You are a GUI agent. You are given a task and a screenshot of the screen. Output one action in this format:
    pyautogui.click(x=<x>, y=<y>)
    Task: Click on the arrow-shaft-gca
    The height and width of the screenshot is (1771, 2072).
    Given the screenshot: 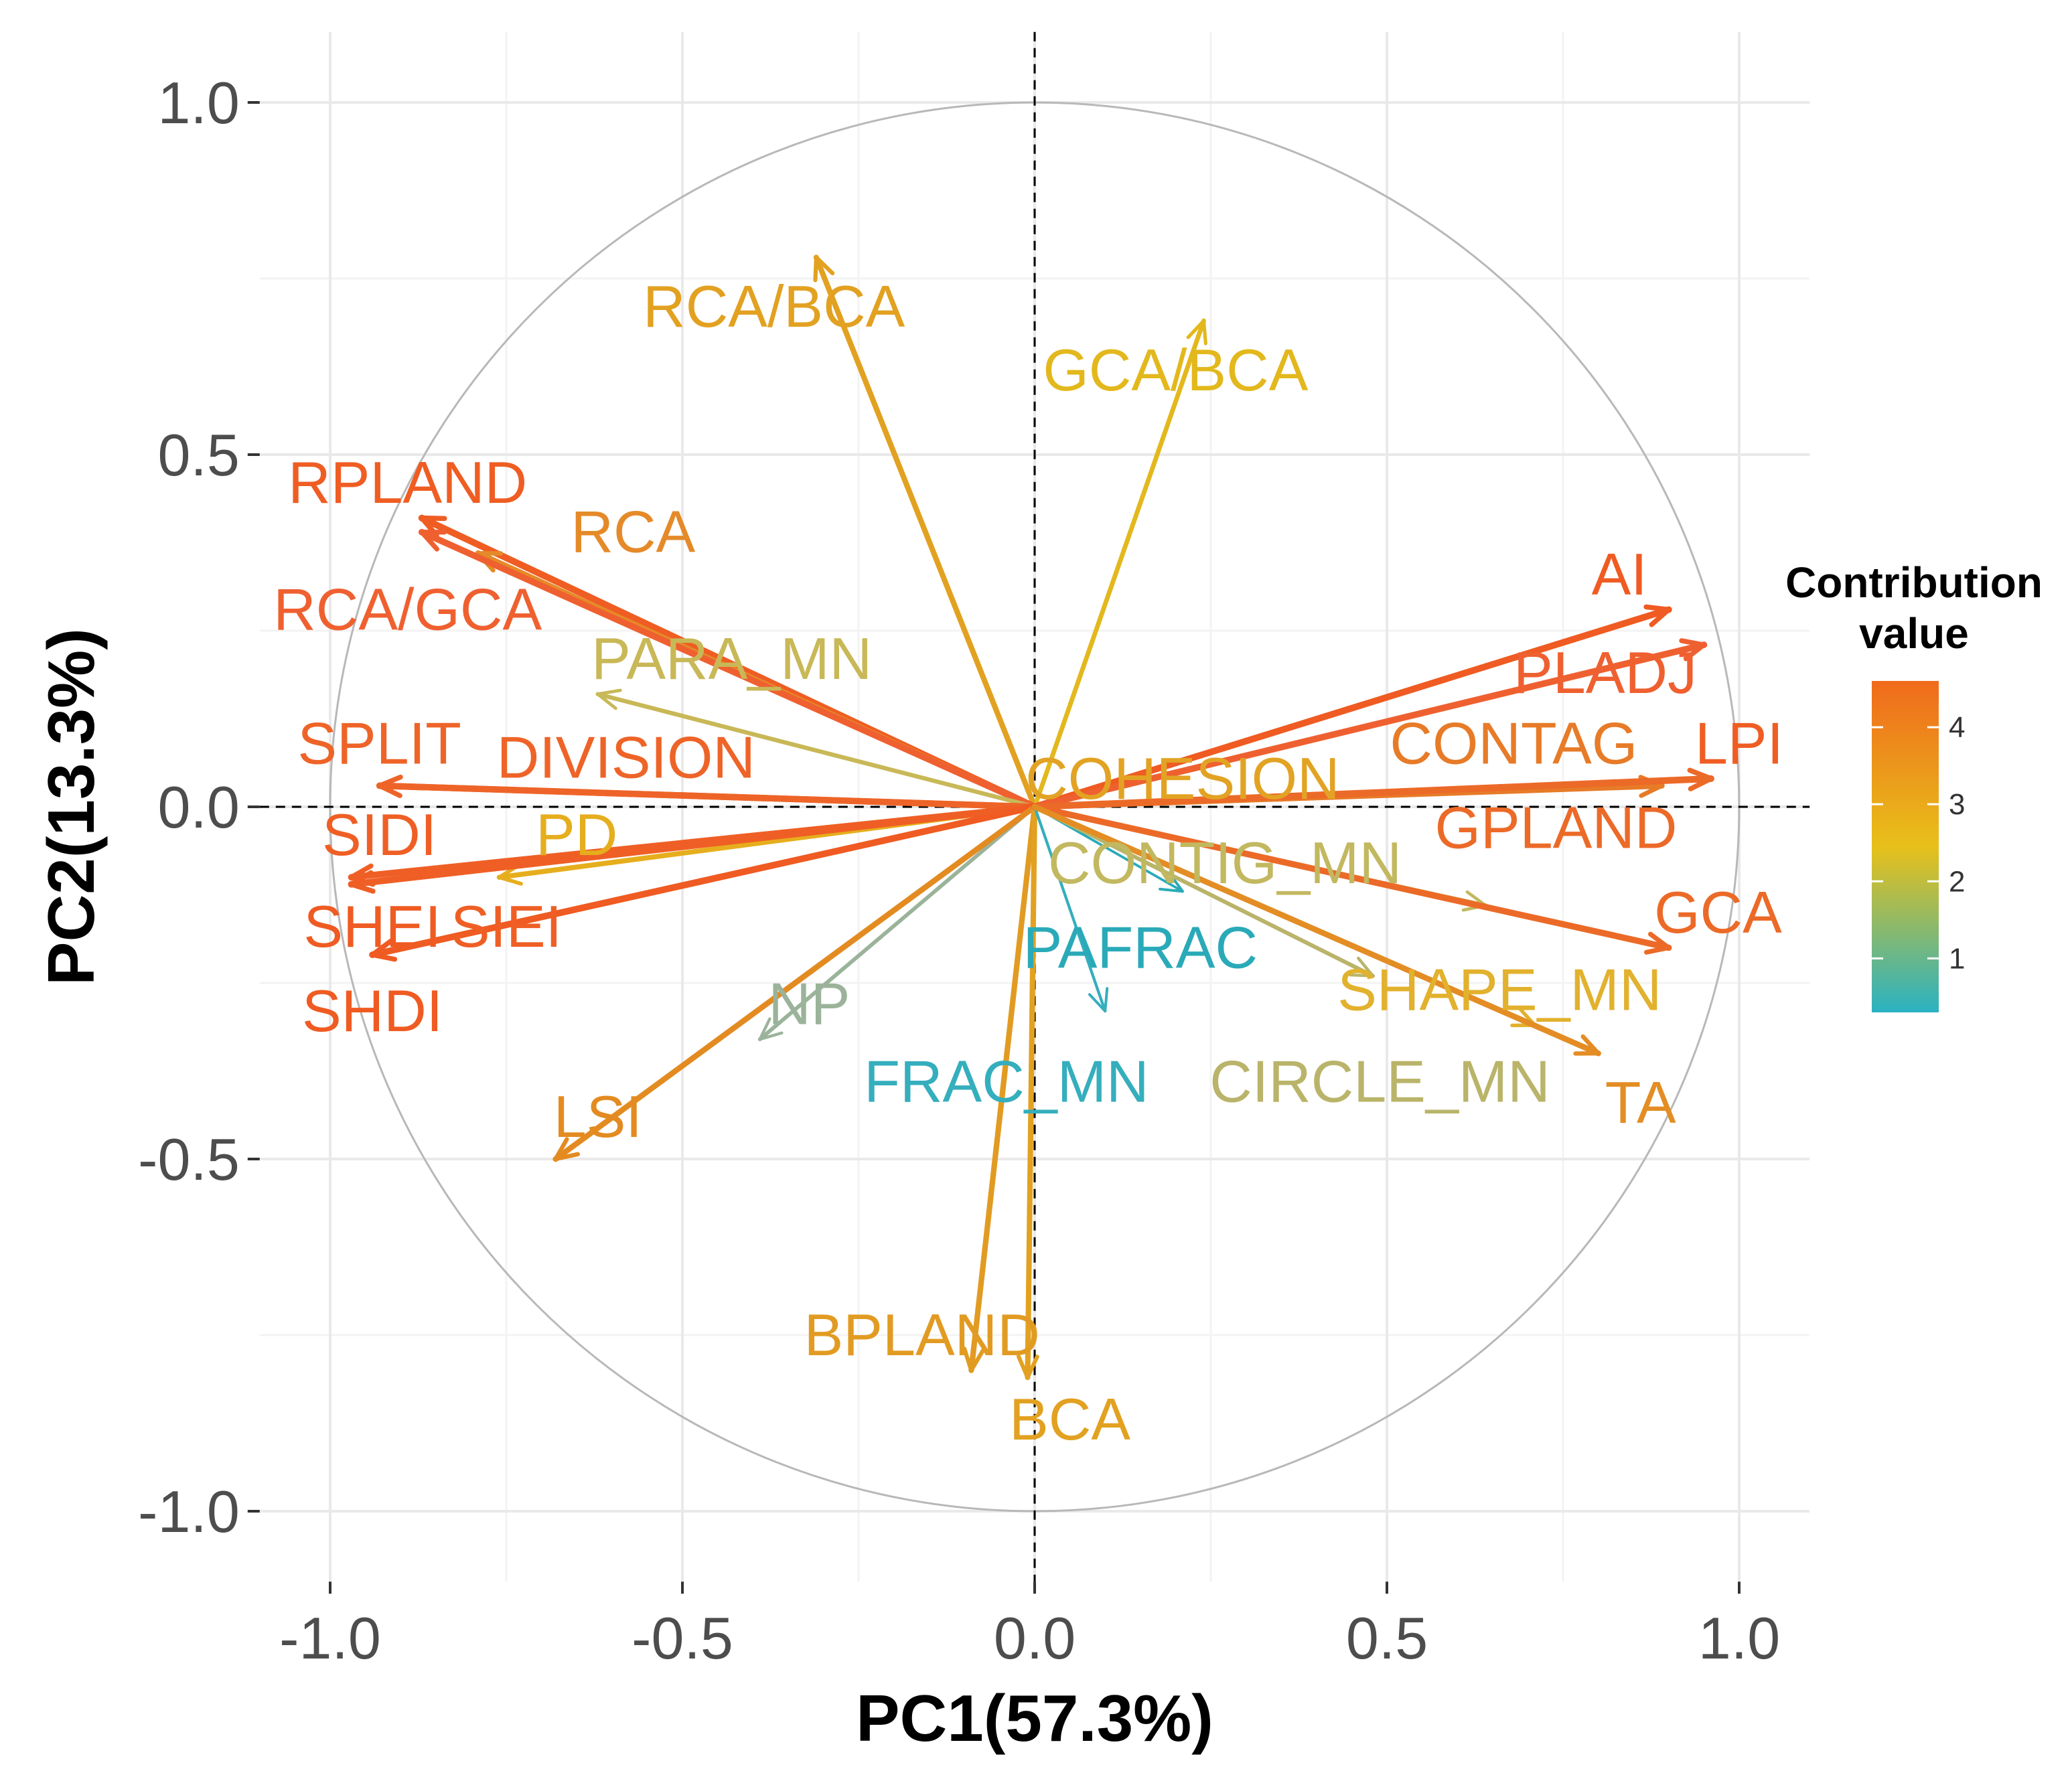 What is the action you would take?
    pyautogui.click(x=1351, y=877)
    